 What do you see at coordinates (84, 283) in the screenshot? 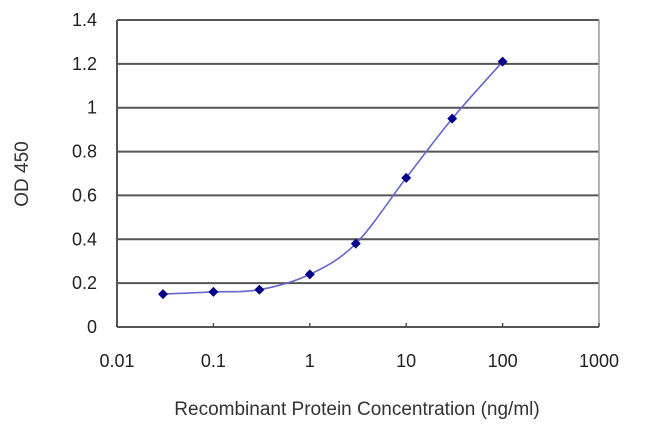
I see `y-tick-label: 0.2` at bounding box center [84, 283].